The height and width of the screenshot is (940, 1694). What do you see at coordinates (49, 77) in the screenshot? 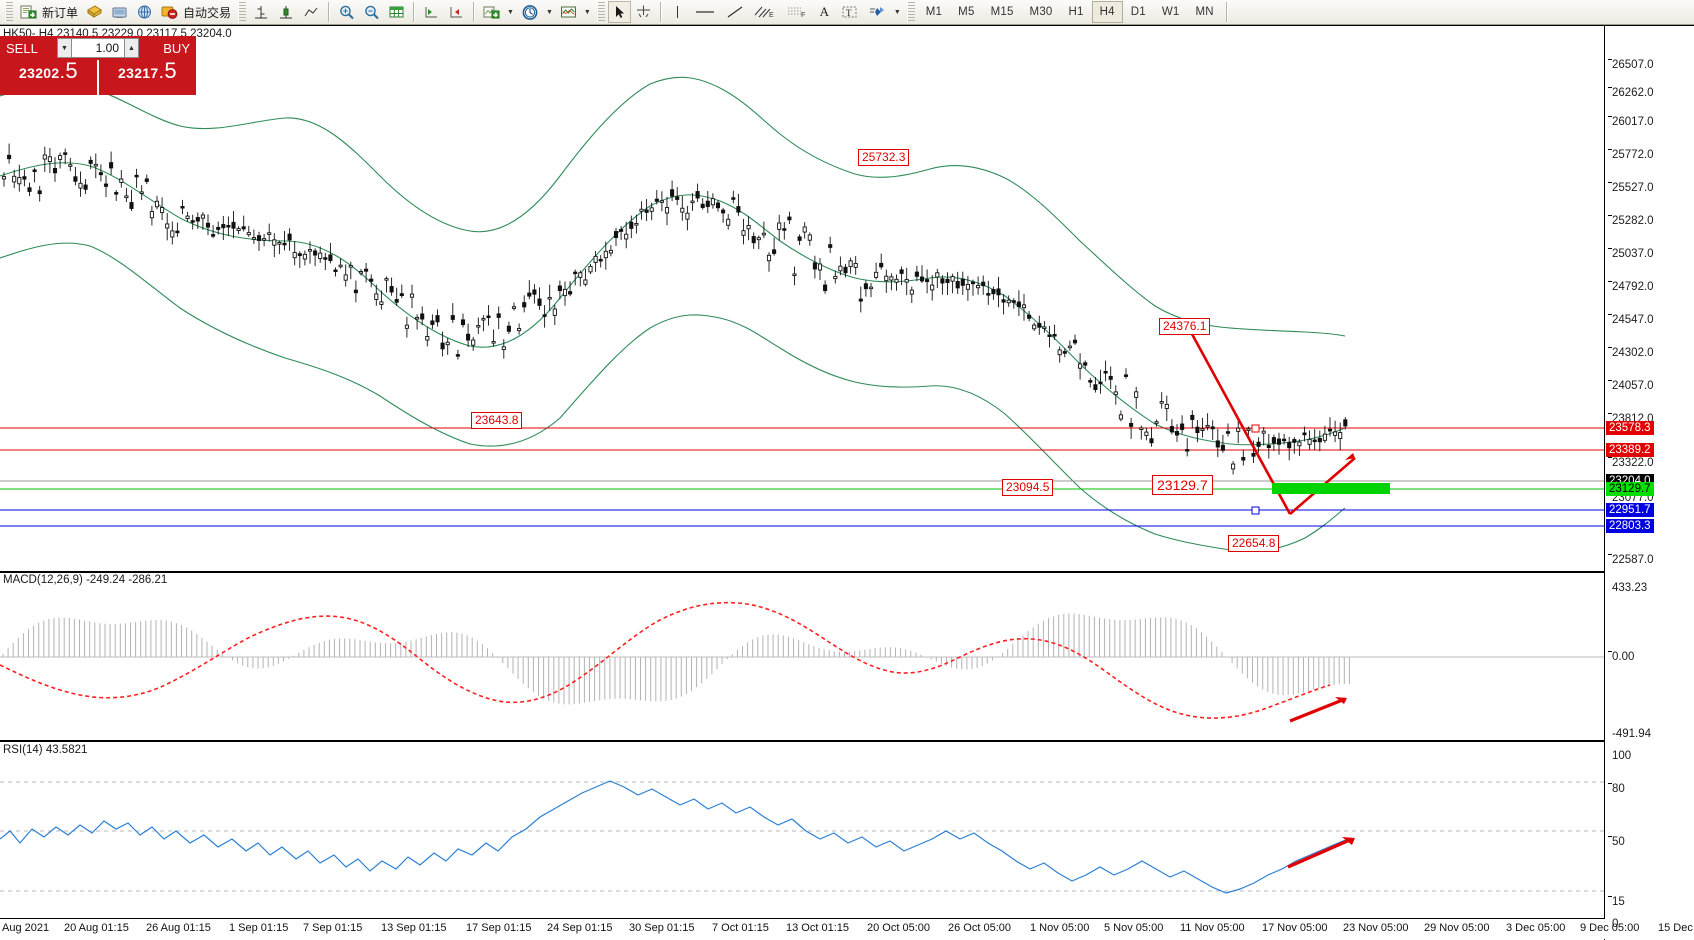
I see `sell-price: 23202 . 5` at bounding box center [49, 77].